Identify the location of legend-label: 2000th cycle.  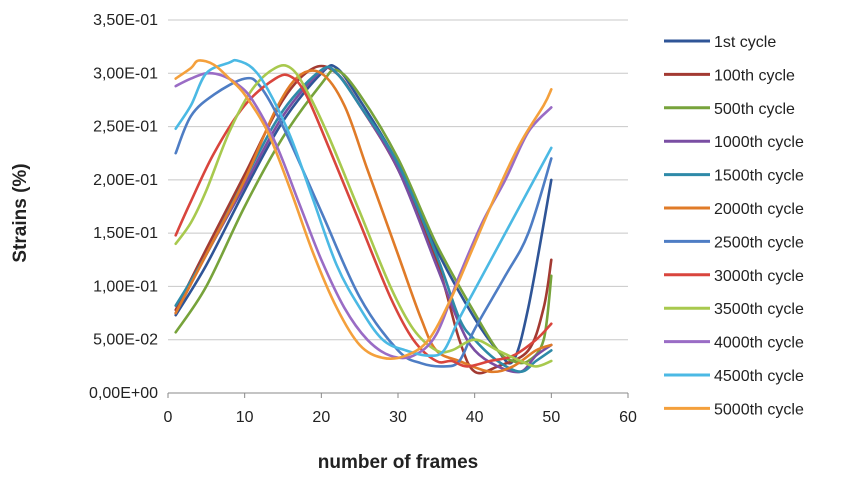
(759, 209).